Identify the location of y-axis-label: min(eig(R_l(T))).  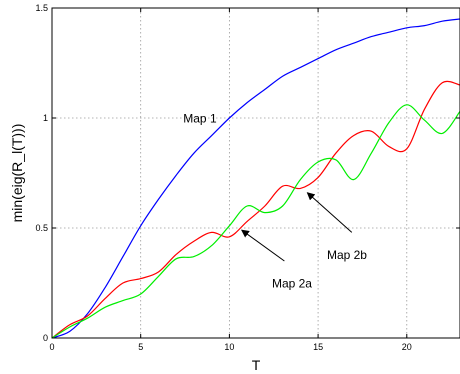
(17, 173).